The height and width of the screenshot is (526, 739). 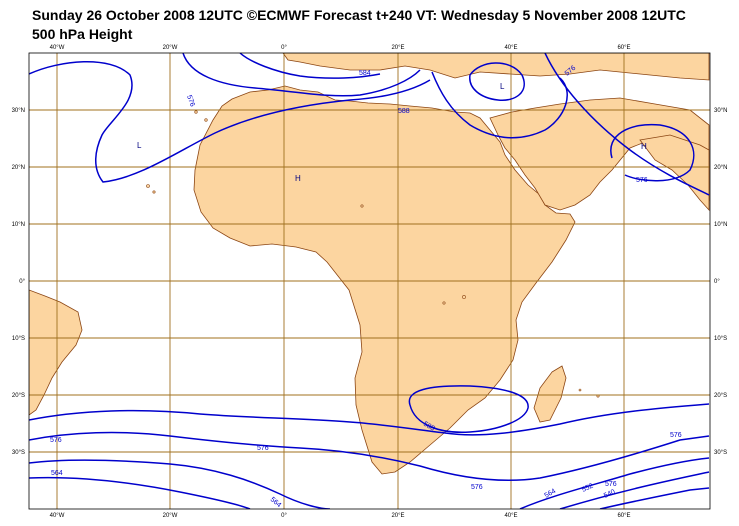 I want to click on lat-labels-left: 30°N 20°N 10°N 0° 10°S 20°S 30°S, so click(x=19, y=282).